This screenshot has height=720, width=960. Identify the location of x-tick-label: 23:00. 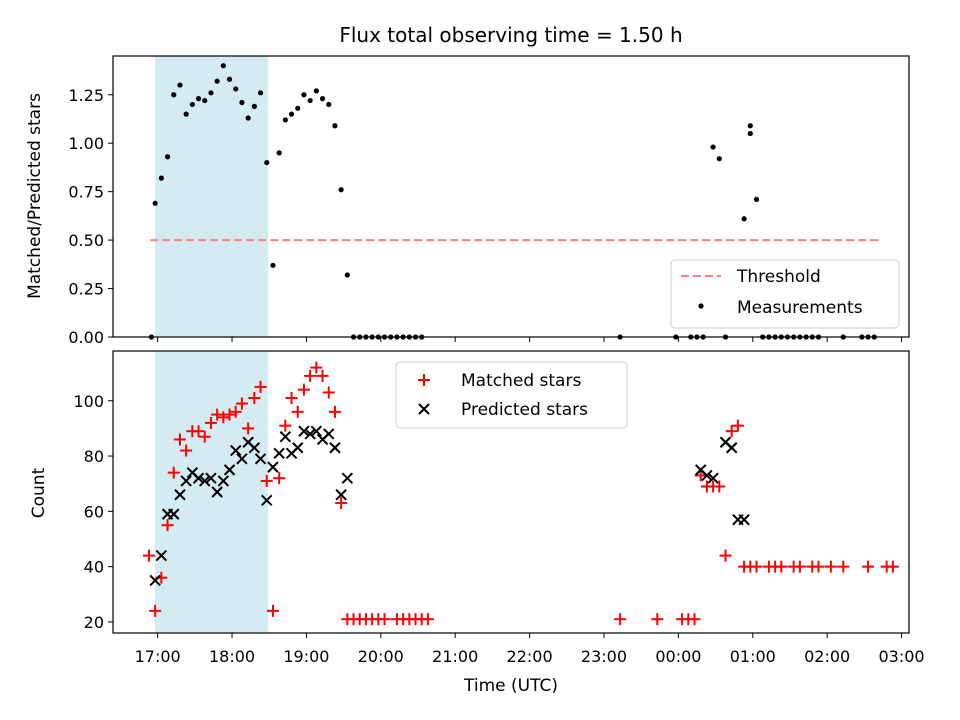
(604, 656).